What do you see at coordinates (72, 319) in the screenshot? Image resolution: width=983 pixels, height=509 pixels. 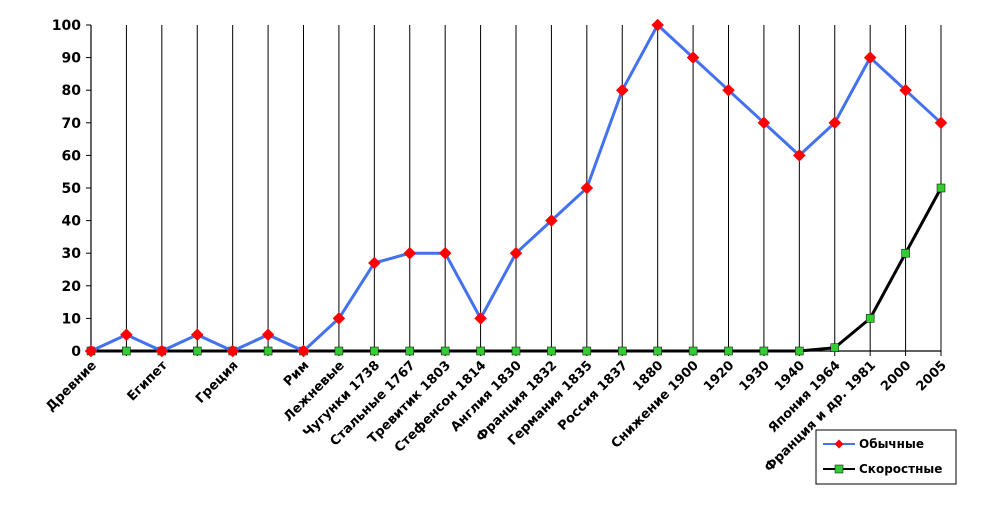 I see `y-tick-label: 10` at bounding box center [72, 319].